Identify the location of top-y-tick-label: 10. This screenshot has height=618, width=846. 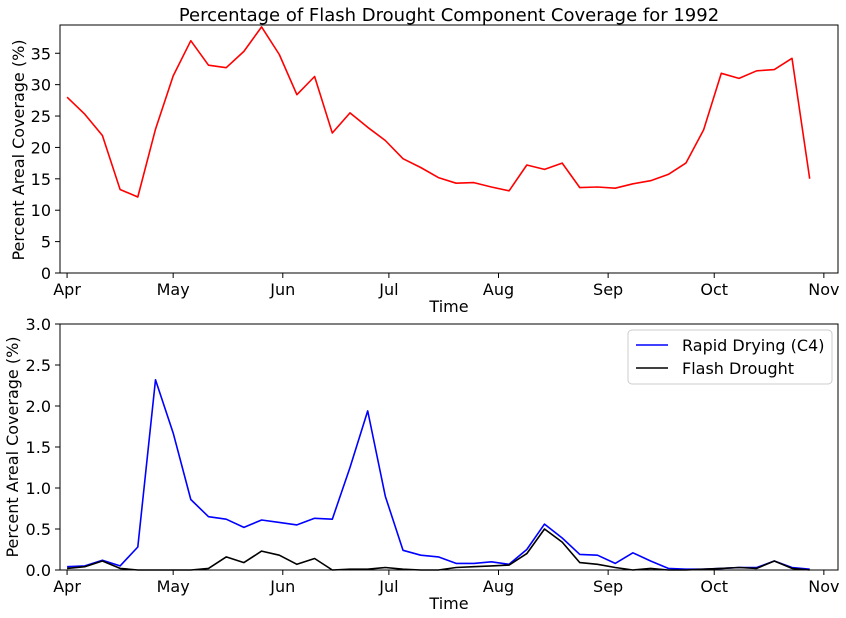
(41, 210).